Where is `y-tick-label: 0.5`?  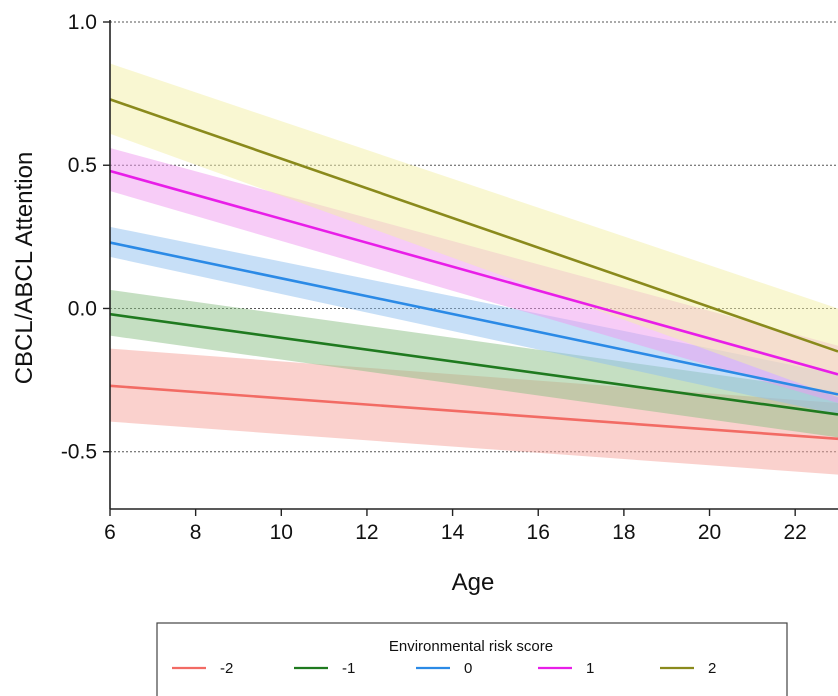
y-tick-label: 0.5 is located at coordinates (82, 165).